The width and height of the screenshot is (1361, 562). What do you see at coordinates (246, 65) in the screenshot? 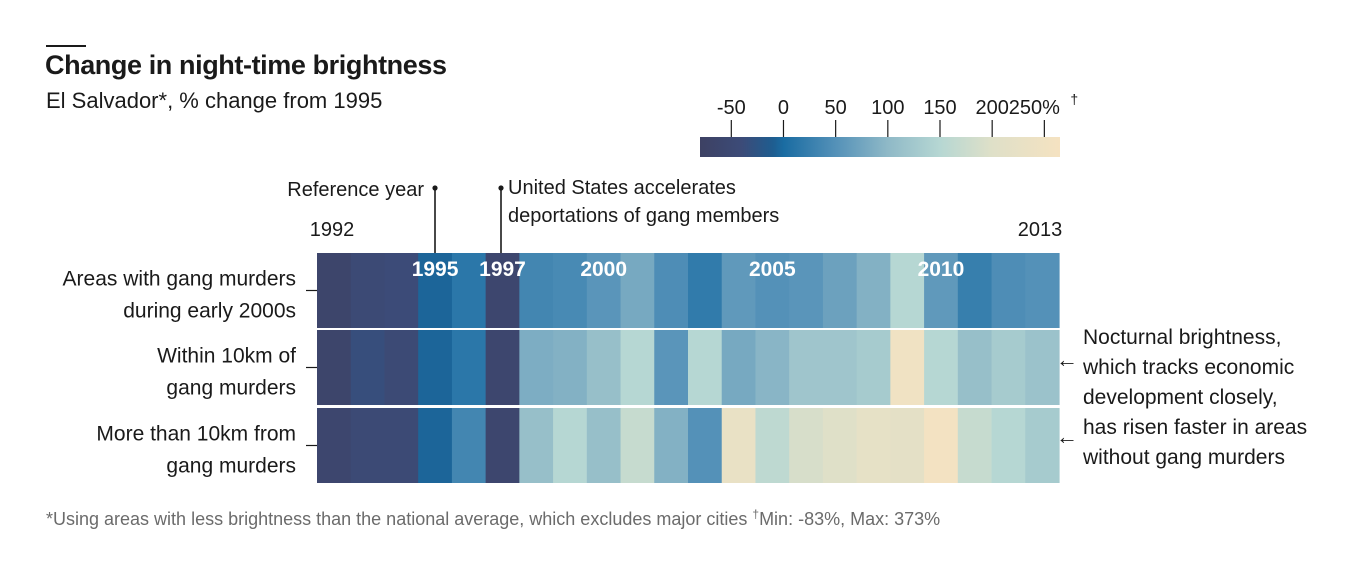
I see `chart-title: Change in night-time brightness` at bounding box center [246, 65].